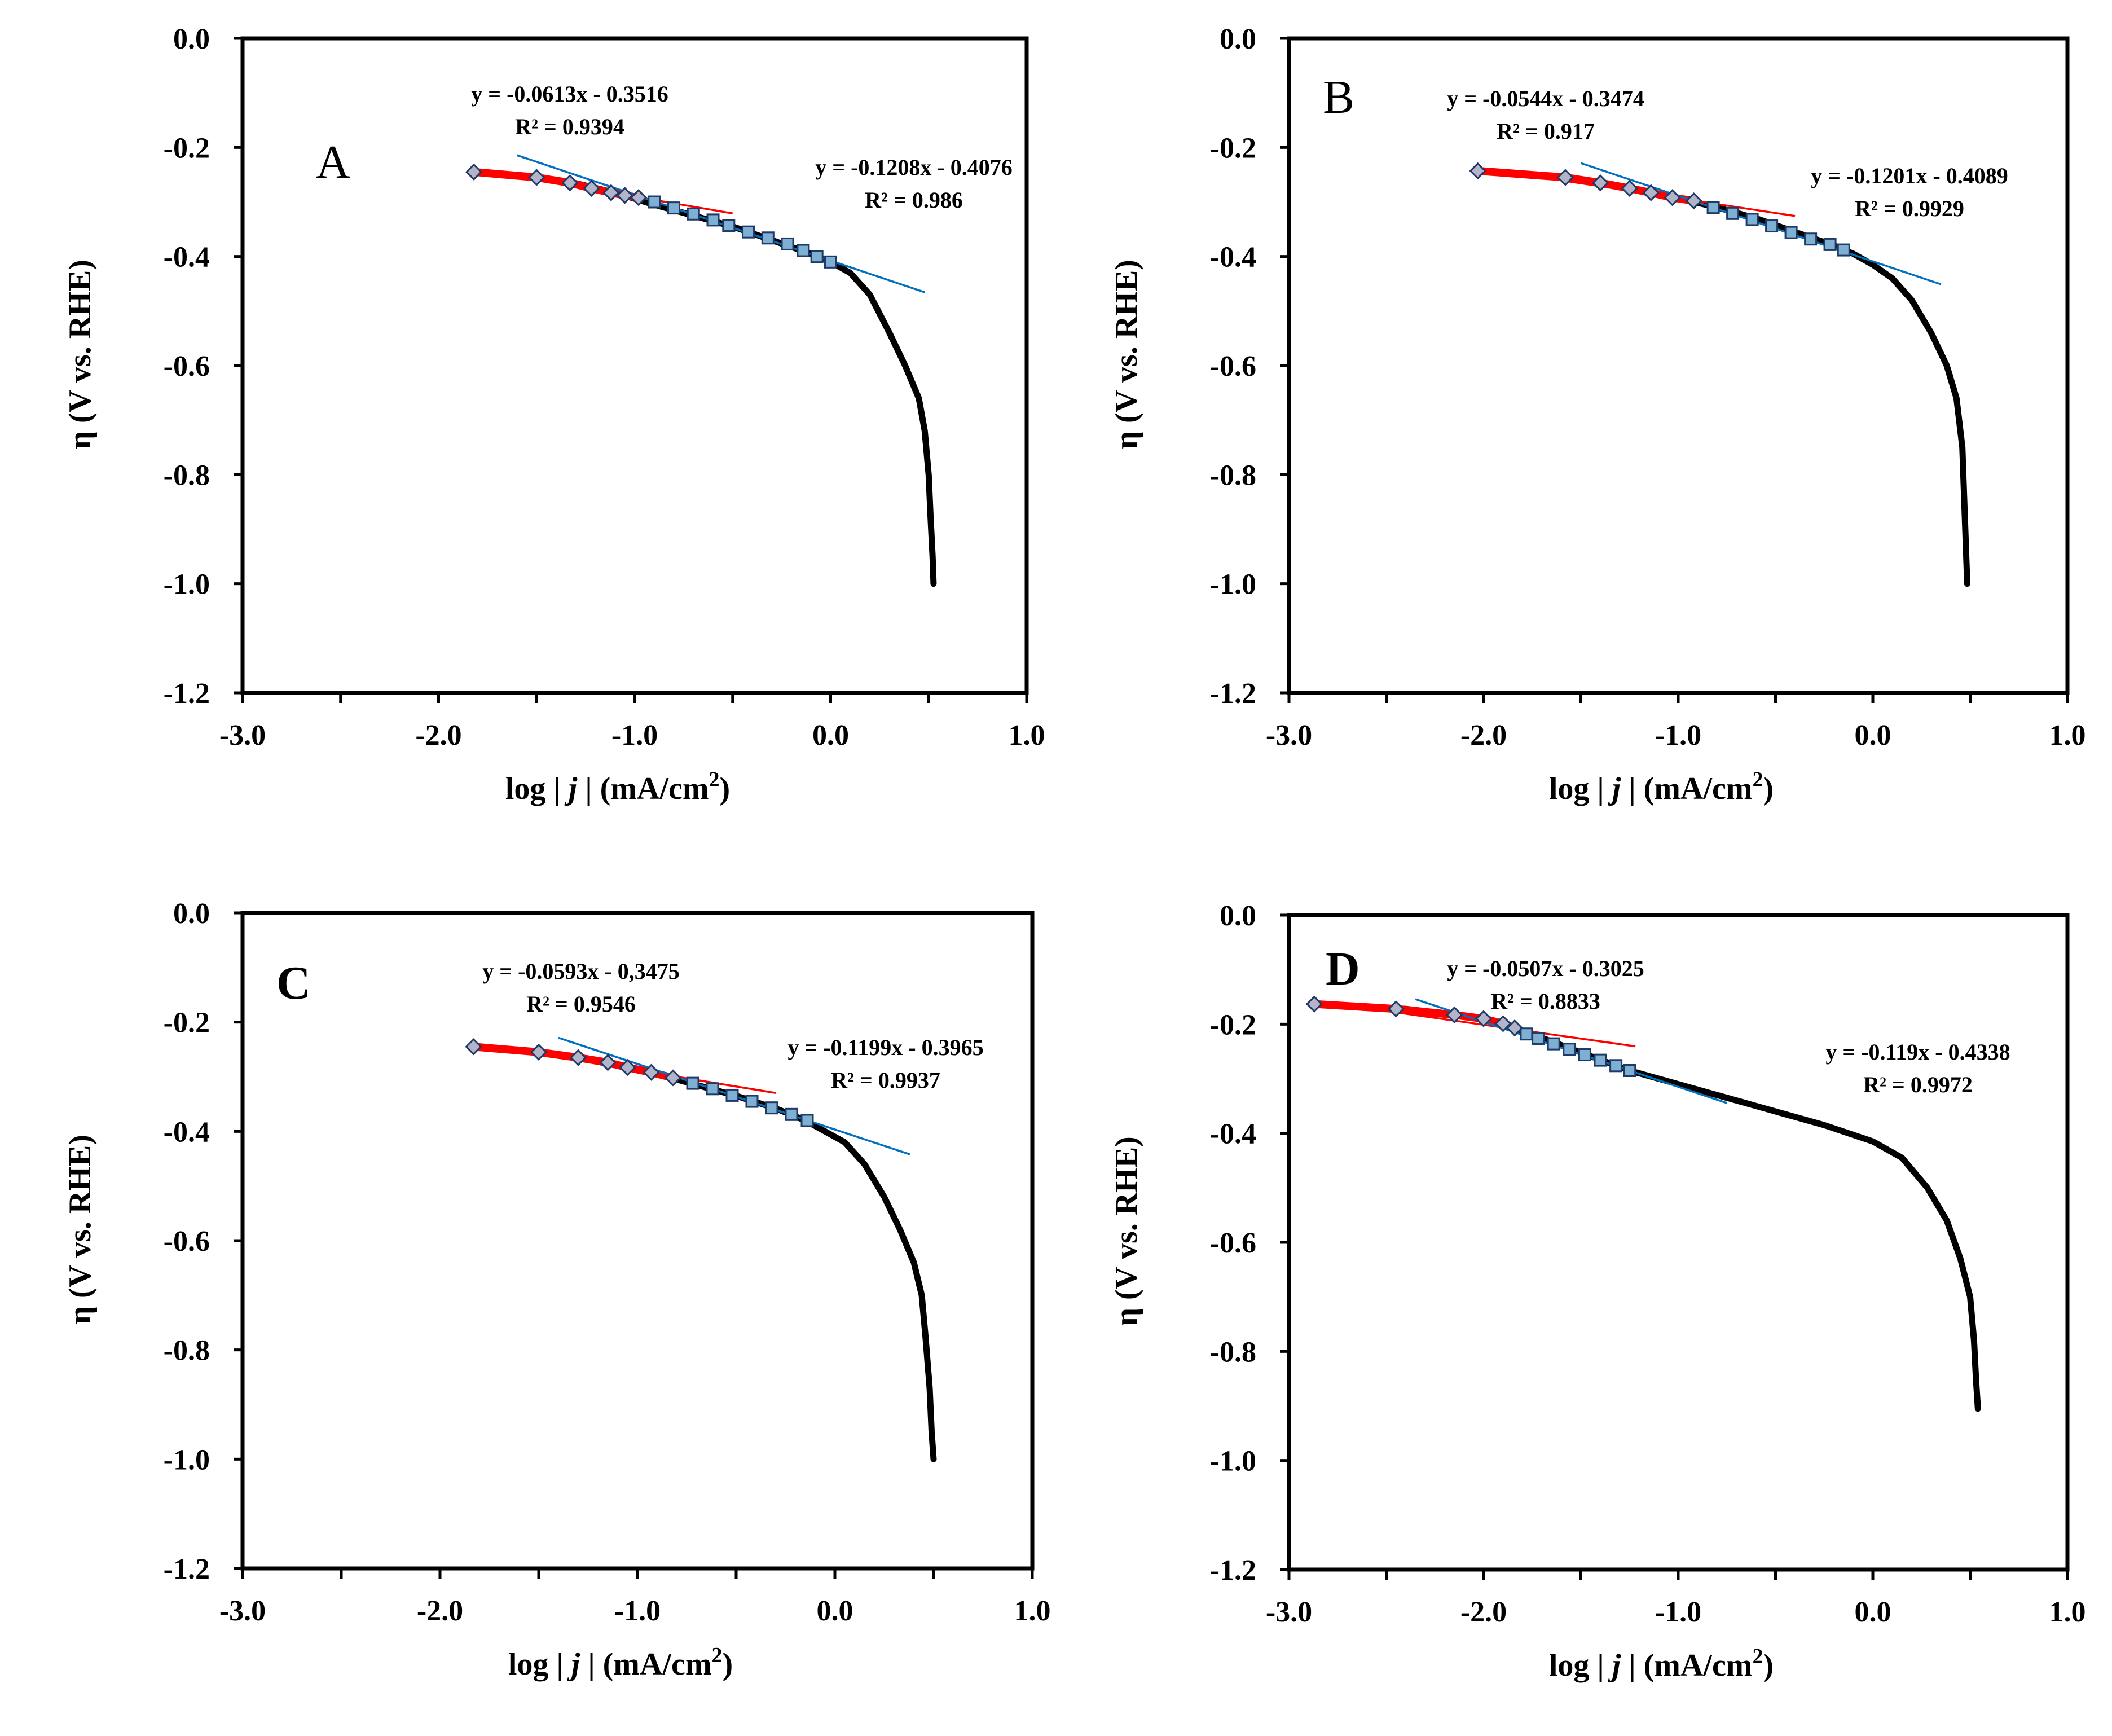 The height and width of the screenshot is (1736, 2112). I want to click on fit-equation-low: y = -0.0544x - 0.3474, so click(1545, 99).